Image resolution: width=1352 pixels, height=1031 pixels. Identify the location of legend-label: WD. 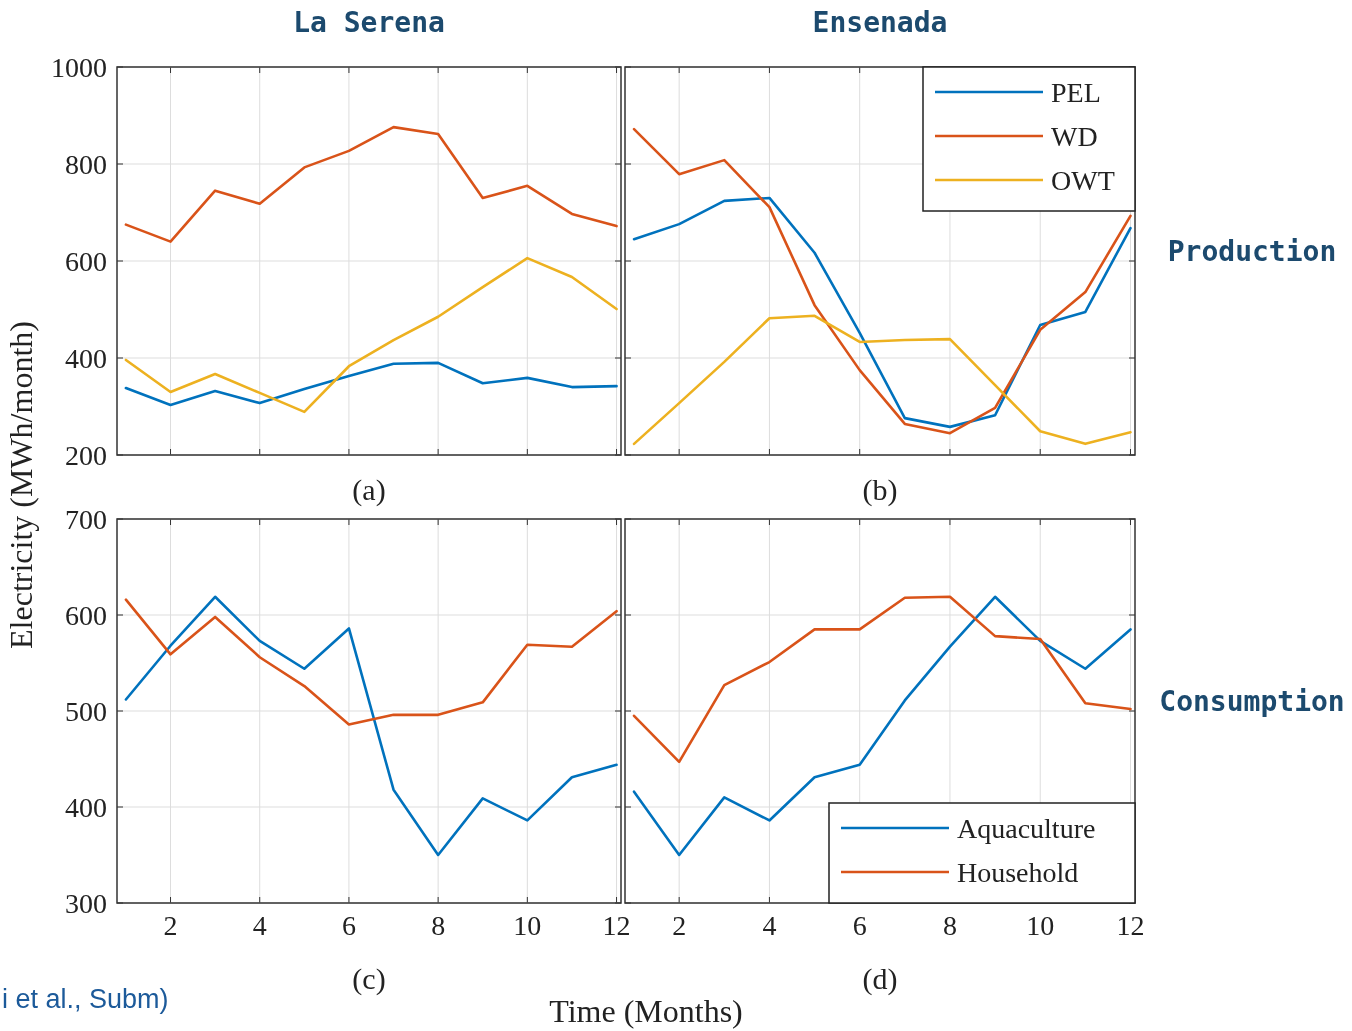
(1074, 136).